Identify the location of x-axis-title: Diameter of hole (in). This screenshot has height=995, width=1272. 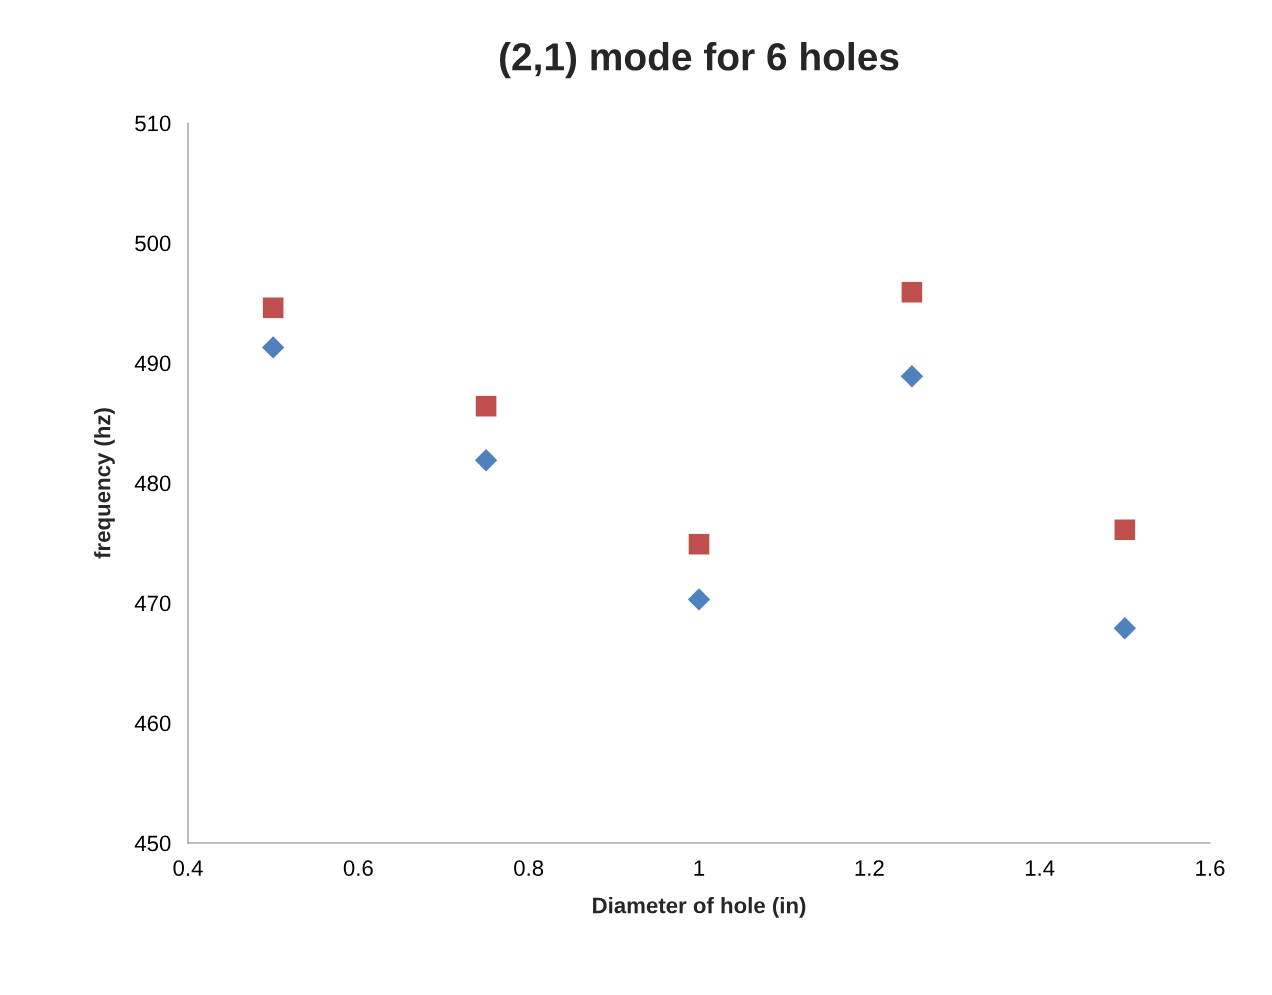
(699, 907).